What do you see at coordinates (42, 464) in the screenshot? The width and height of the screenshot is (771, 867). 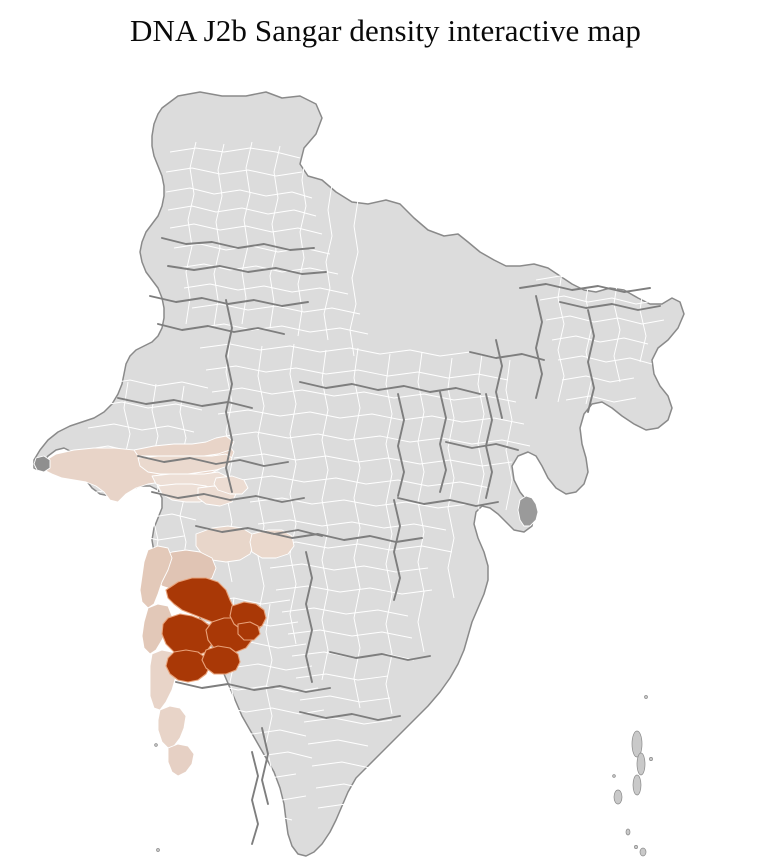 I see `district-diu` at bounding box center [42, 464].